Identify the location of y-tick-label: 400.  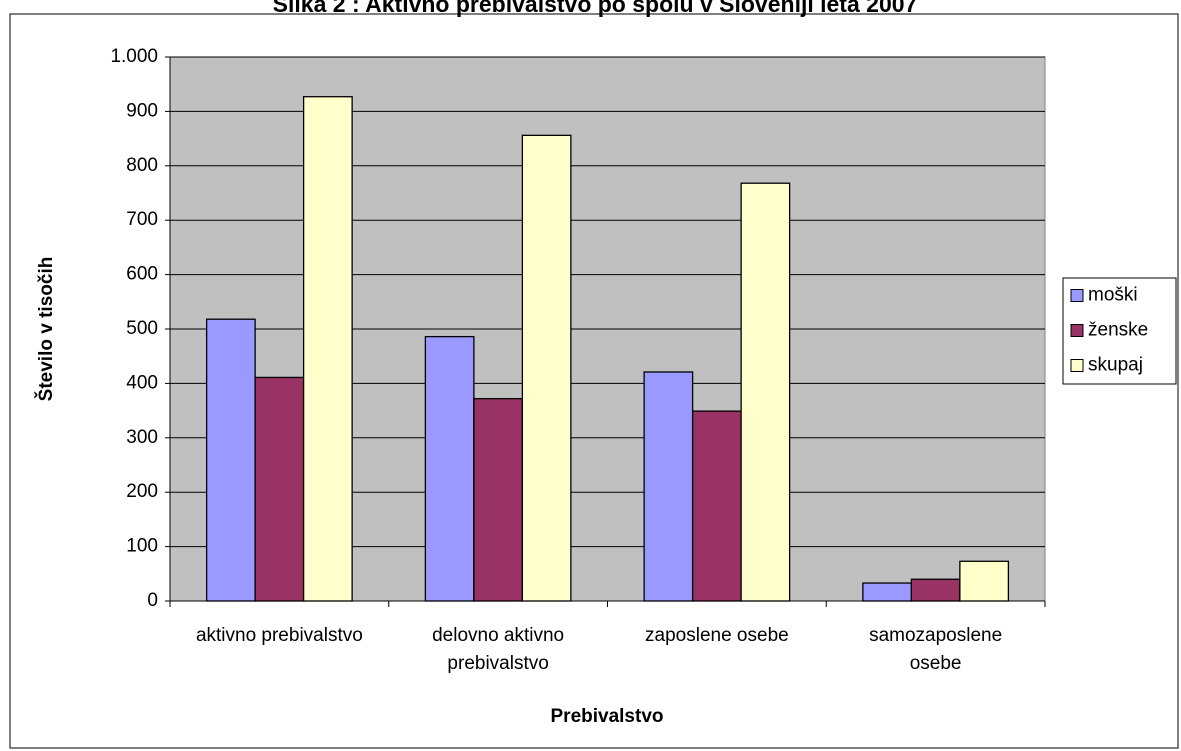
(142, 382).